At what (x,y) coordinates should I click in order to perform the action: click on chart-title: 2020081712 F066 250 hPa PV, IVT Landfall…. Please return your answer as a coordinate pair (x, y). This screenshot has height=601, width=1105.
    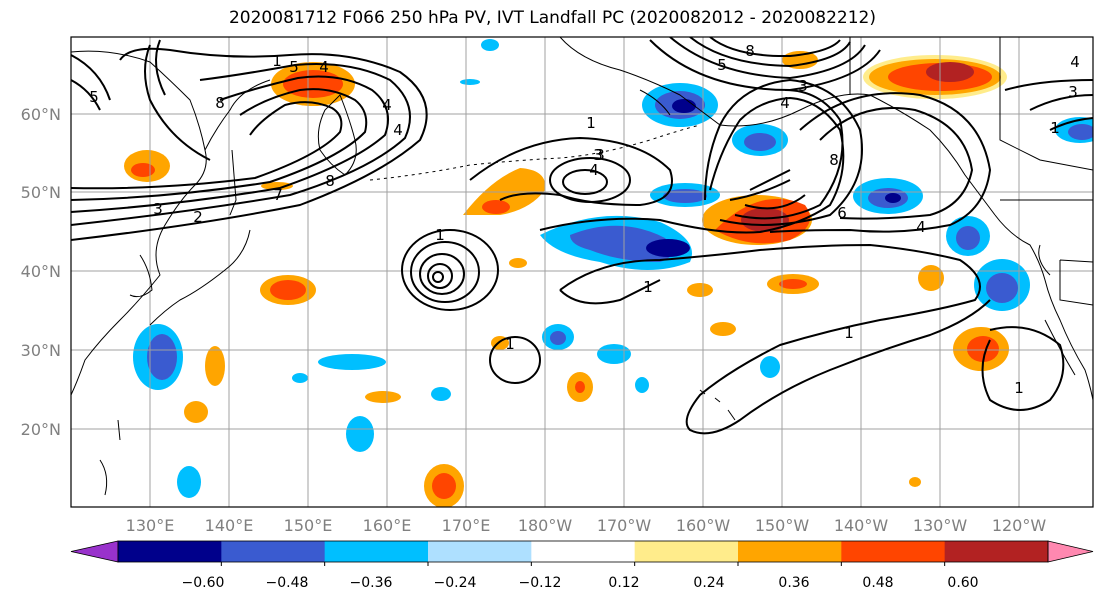
    Looking at the image, I should click on (552, 18).